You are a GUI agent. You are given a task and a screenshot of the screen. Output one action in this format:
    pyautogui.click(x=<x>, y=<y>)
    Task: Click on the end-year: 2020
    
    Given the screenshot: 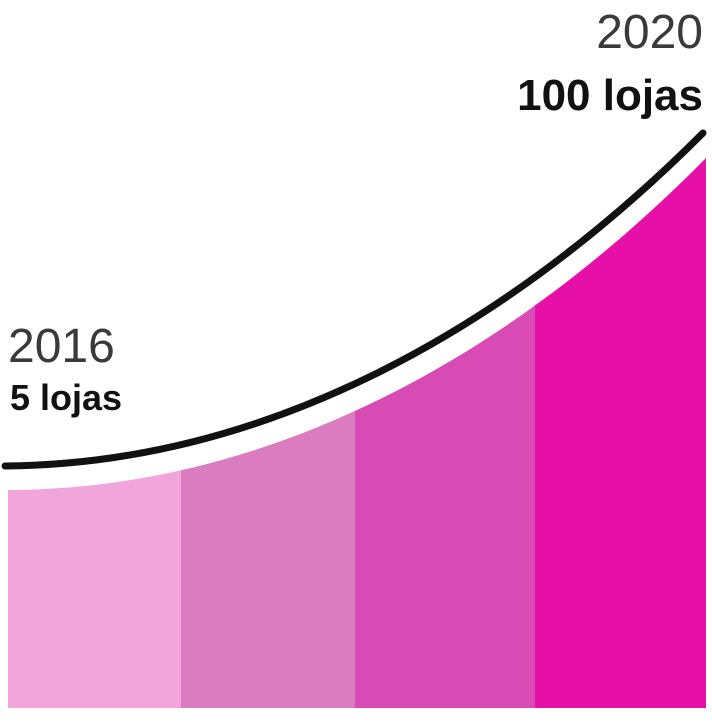 What is the action you would take?
    pyautogui.click(x=649, y=32)
    